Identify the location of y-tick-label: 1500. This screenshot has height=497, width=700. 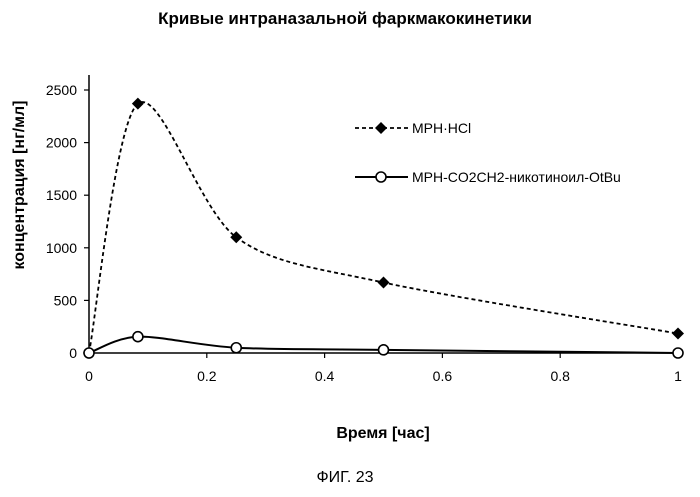
(61, 195).